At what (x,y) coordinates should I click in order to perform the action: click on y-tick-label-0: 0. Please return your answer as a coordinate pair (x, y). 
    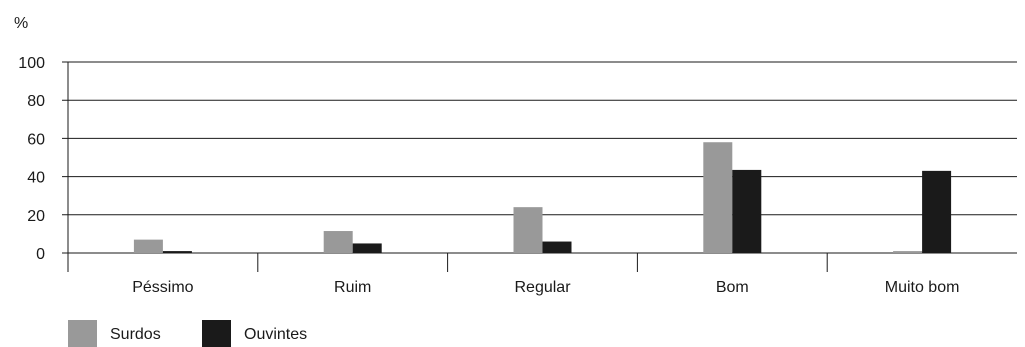
    Looking at the image, I should click on (40, 254).